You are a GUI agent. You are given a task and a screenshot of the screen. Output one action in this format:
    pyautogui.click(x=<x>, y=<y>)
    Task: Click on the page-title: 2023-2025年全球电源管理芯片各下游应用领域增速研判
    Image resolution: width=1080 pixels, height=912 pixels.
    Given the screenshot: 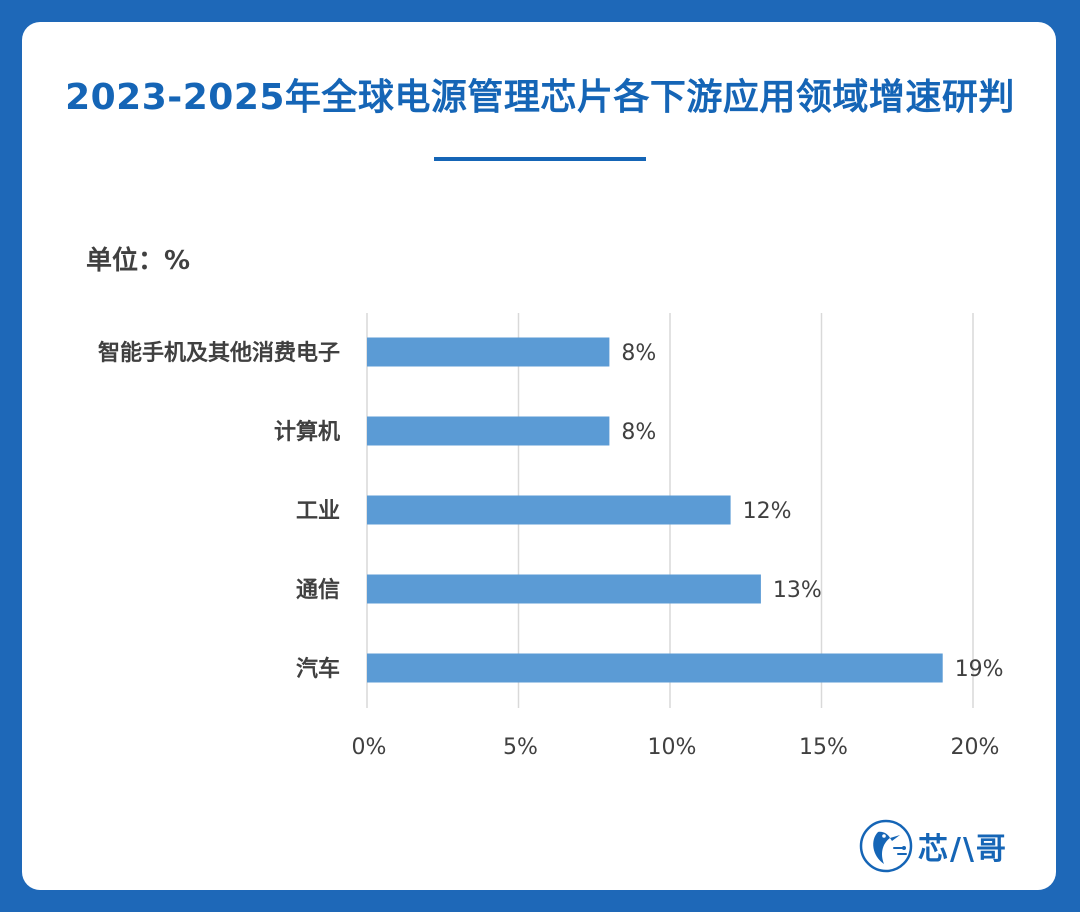 What is the action you would take?
    pyautogui.click(x=540, y=97)
    